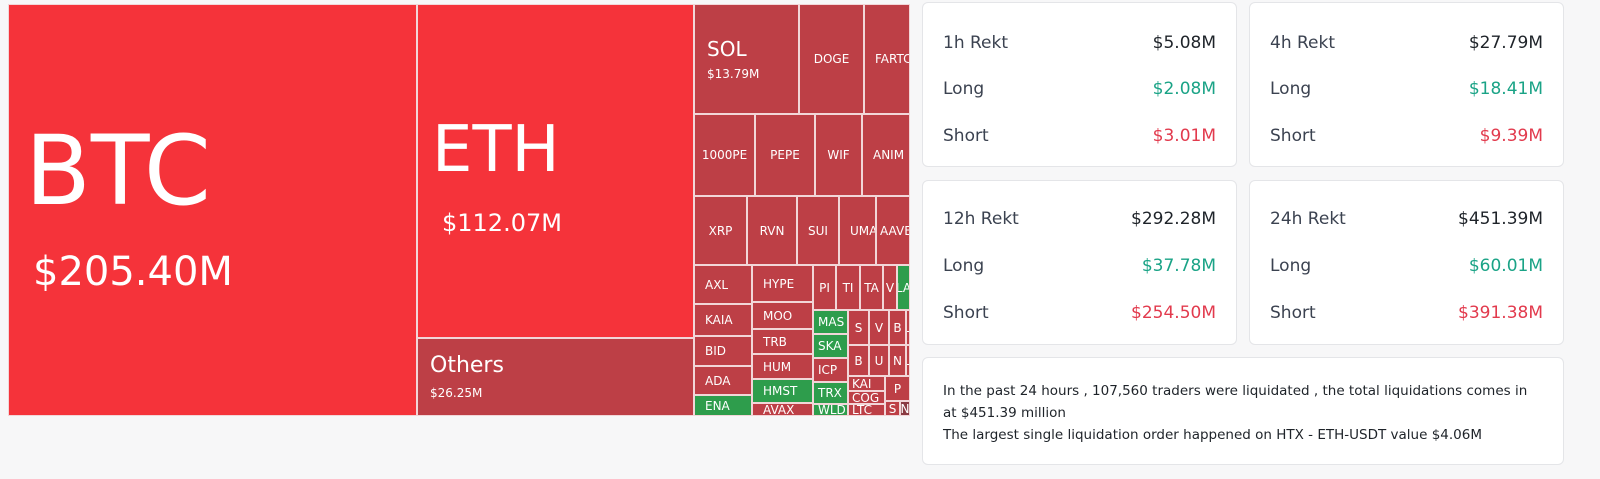 This screenshot has width=1600, height=479. What do you see at coordinates (871, 287) in the screenshot?
I see `treemap-cell: TA` at bounding box center [871, 287].